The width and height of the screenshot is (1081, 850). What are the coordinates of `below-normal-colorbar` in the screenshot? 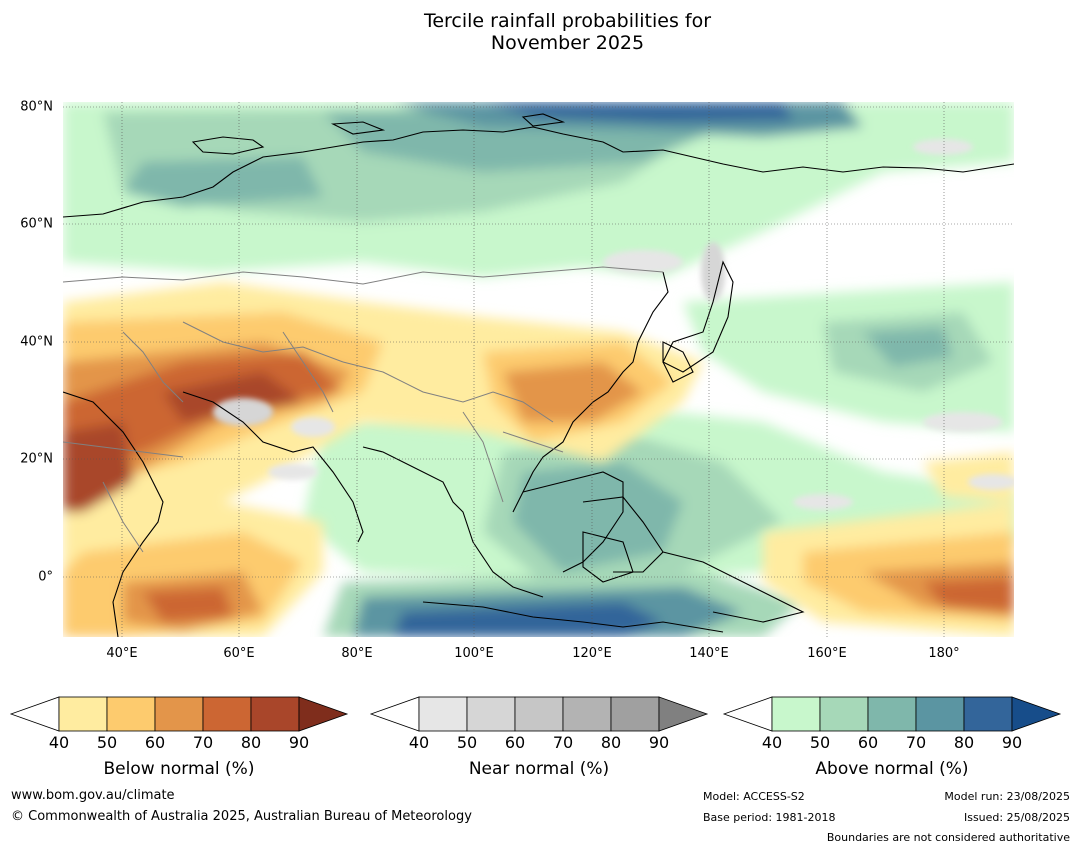 It's located at (179, 714).